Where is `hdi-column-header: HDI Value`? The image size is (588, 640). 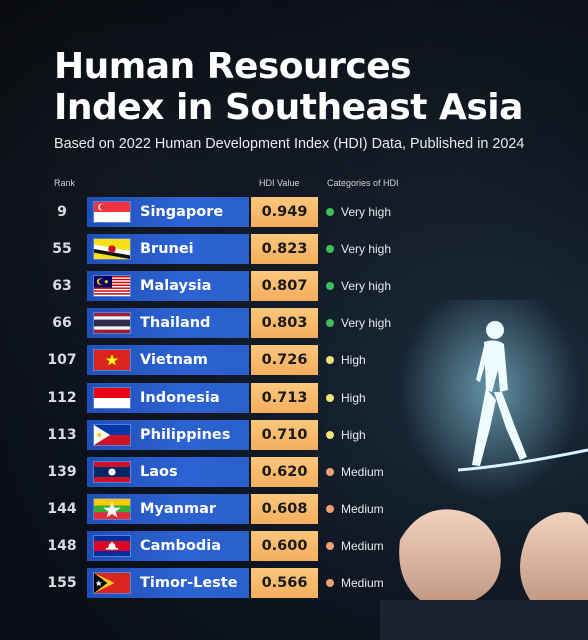 hdi-column-header: HDI Value is located at coordinates (279, 183).